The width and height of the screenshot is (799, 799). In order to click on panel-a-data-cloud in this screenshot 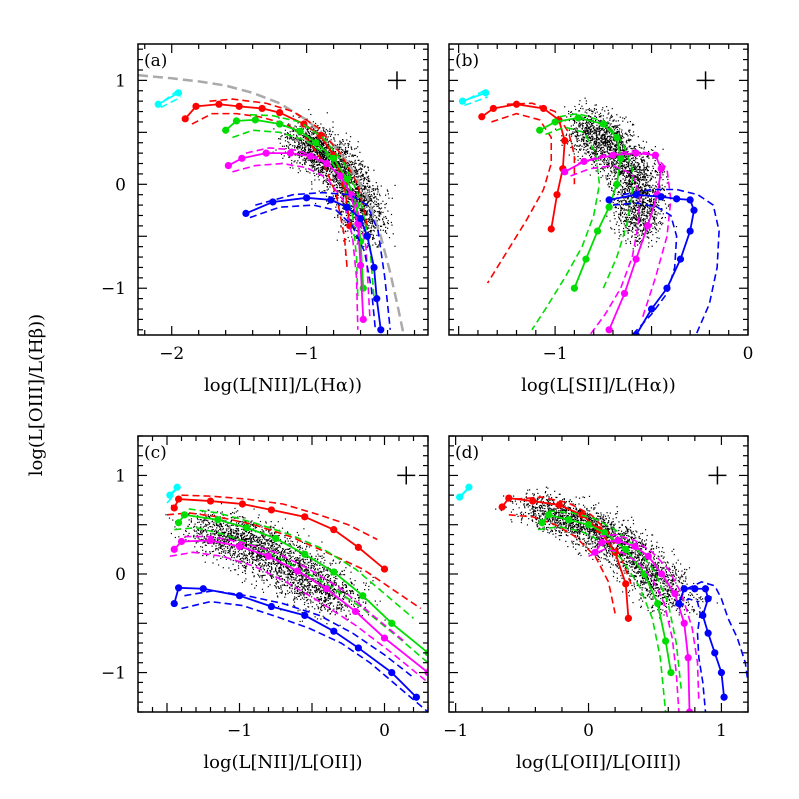, I will do `click(334, 182)`.